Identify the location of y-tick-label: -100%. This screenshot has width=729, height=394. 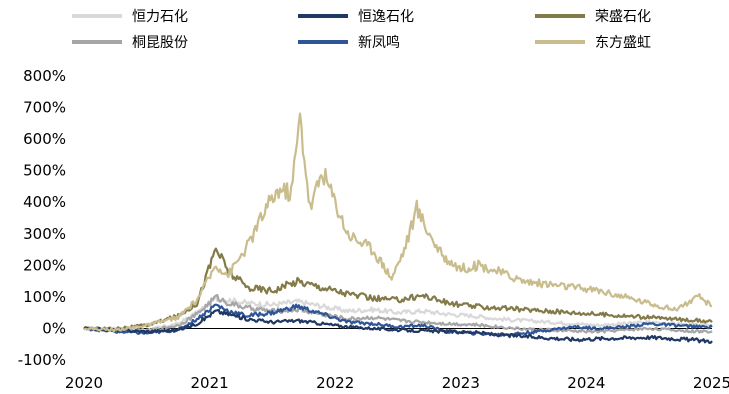
(42, 360).